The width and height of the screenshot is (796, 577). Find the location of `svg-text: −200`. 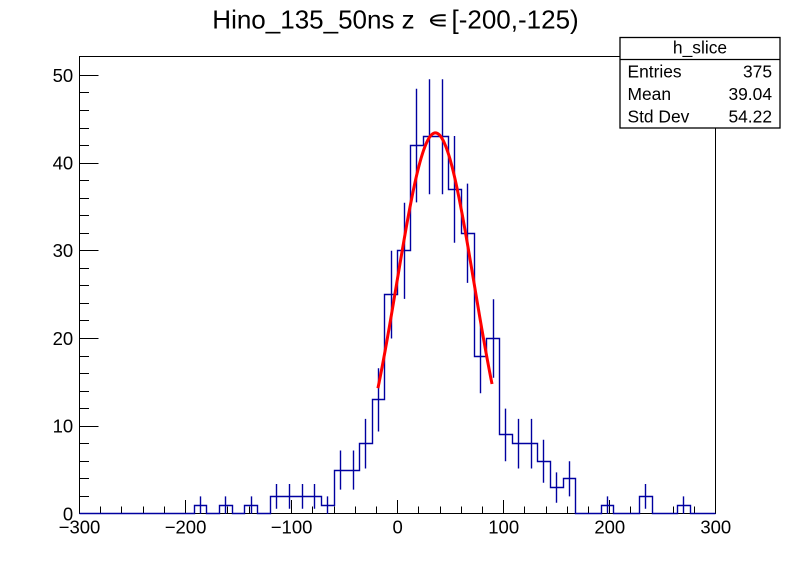

svg-text: −200 is located at coordinates (186, 527).